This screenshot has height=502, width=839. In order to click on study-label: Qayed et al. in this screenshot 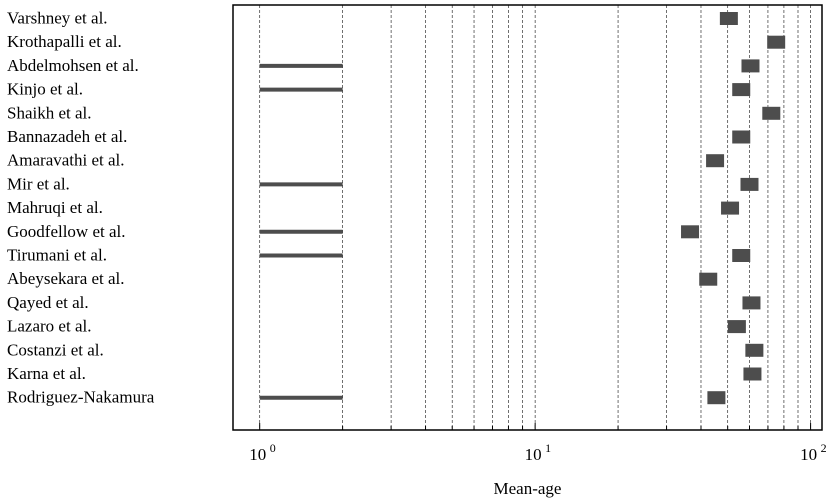, I will do `click(48, 302)`.